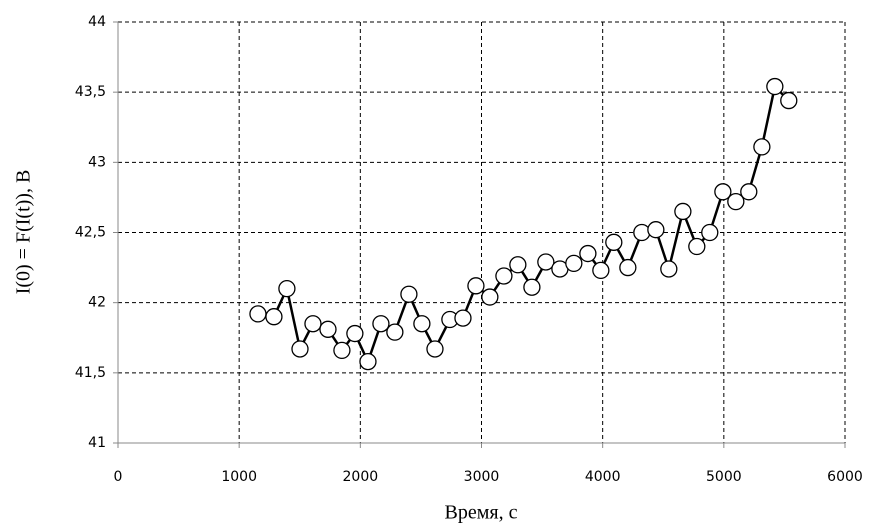 The image size is (872, 529). Describe the element at coordinates (97, 443) in the screenshot. I see `y-tick-label: 41` at that location.